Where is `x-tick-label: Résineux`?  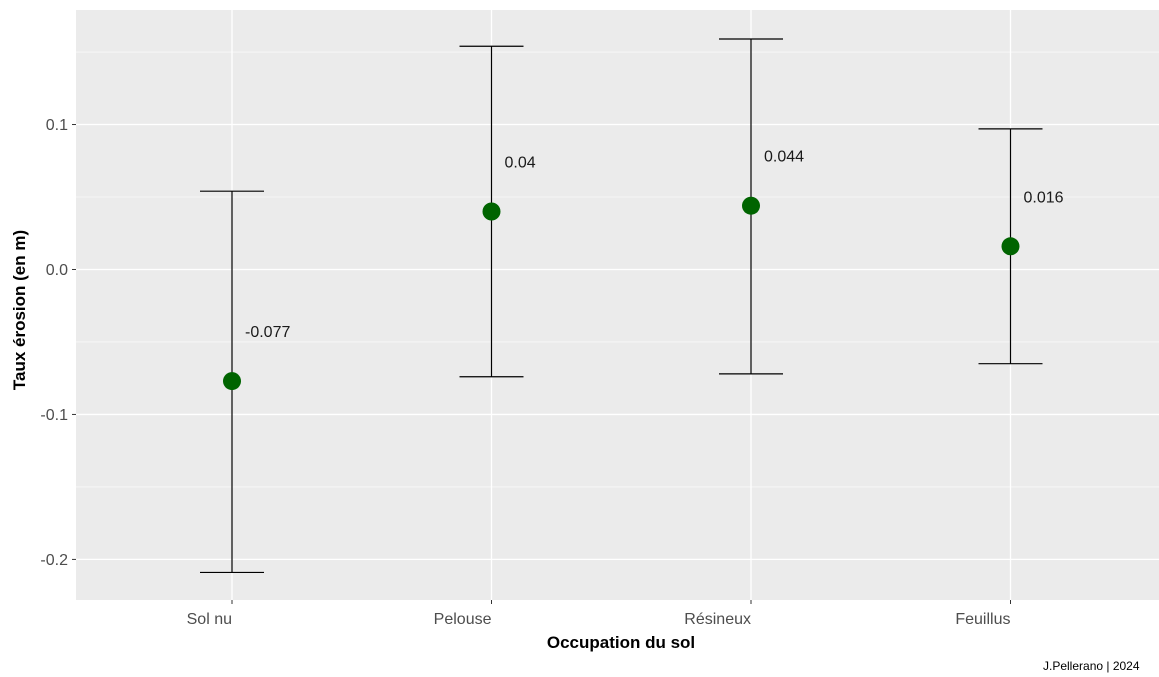 x-tick-label: Résineux is located at coordinates (717, 619).